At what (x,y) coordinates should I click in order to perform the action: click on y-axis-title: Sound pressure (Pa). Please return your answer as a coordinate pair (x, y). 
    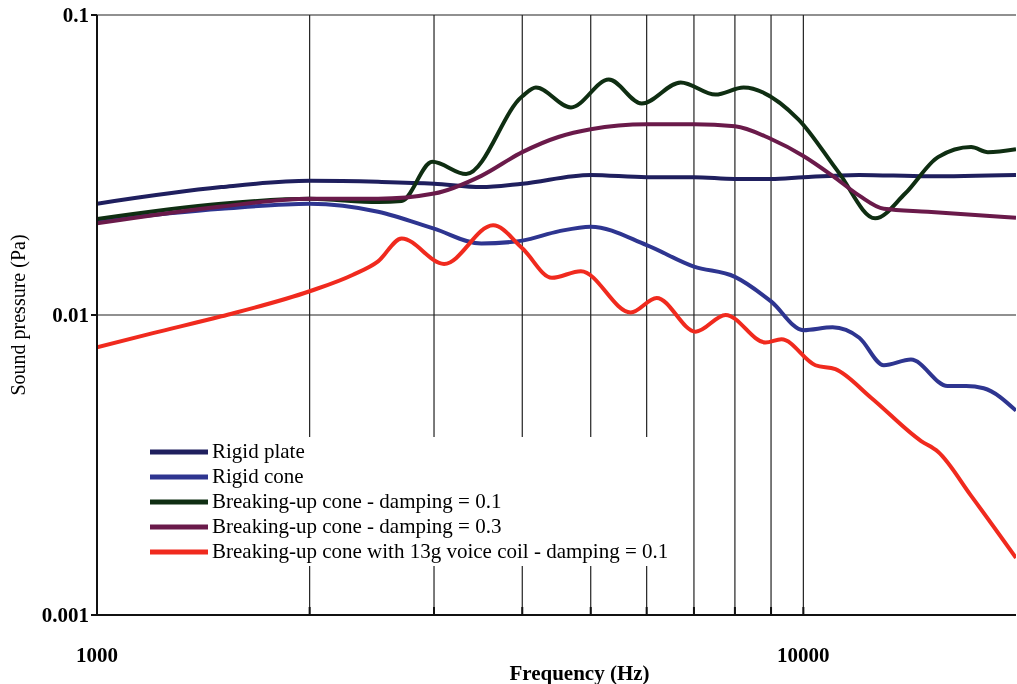
    Looking at the image, I should click on (19, 315).